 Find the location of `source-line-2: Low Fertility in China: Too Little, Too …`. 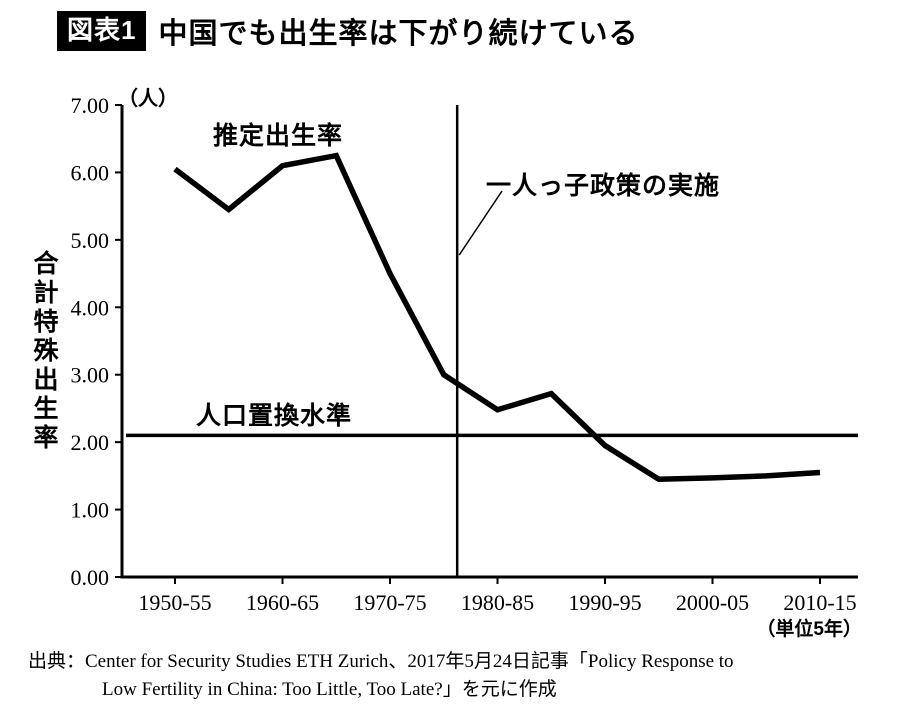

source-line-2: Low Fertility in China: Too Little, Too … is located at coordinates (329, 689).